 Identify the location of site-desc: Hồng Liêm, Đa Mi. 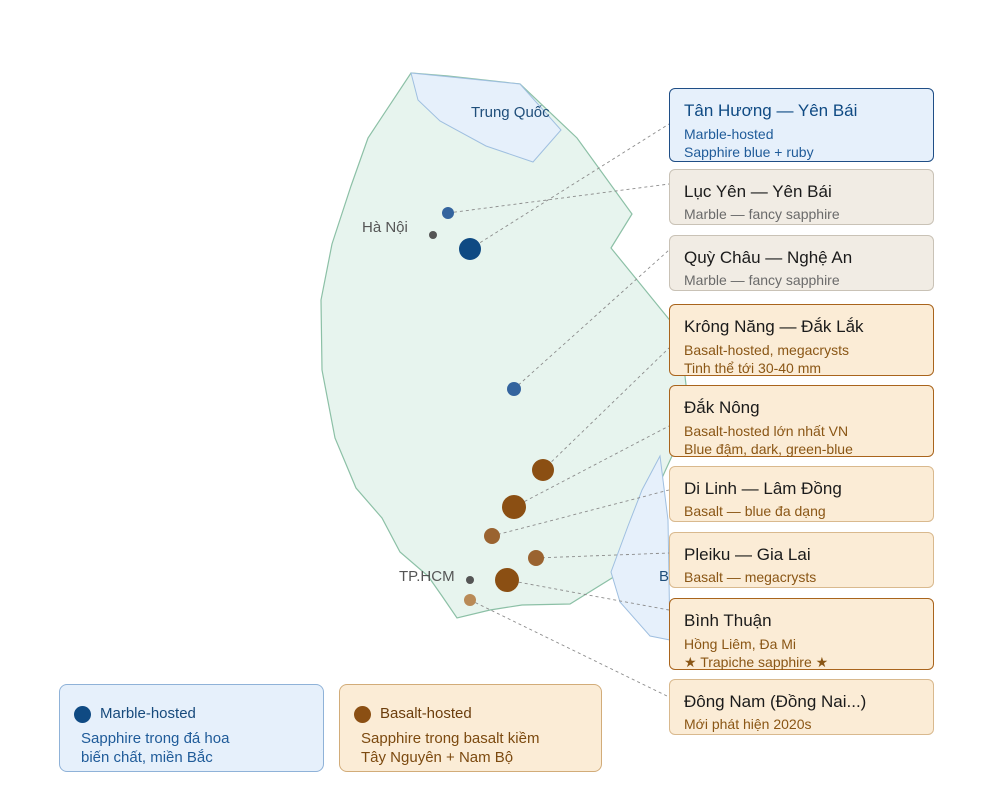
(740, 644).